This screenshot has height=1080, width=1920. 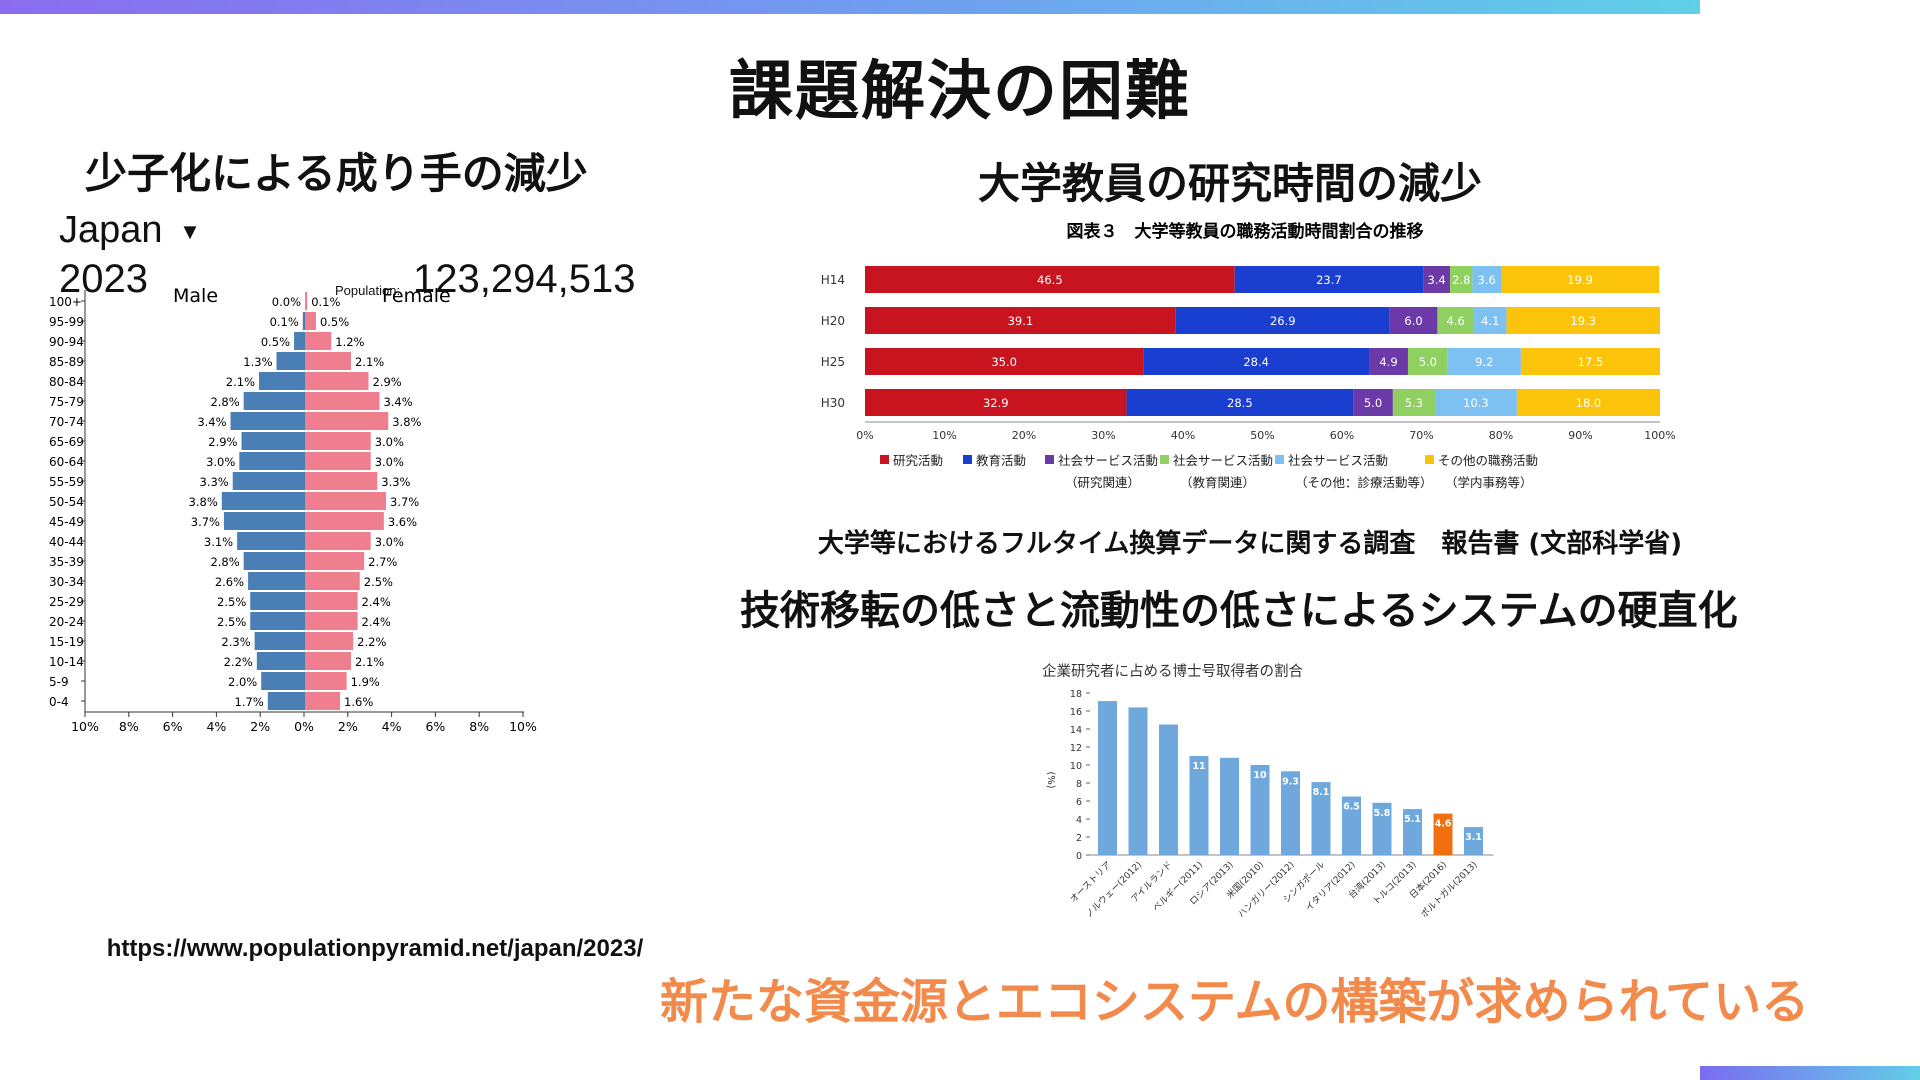 I want to click on population-label: Population:, so click(x=368, y=290).